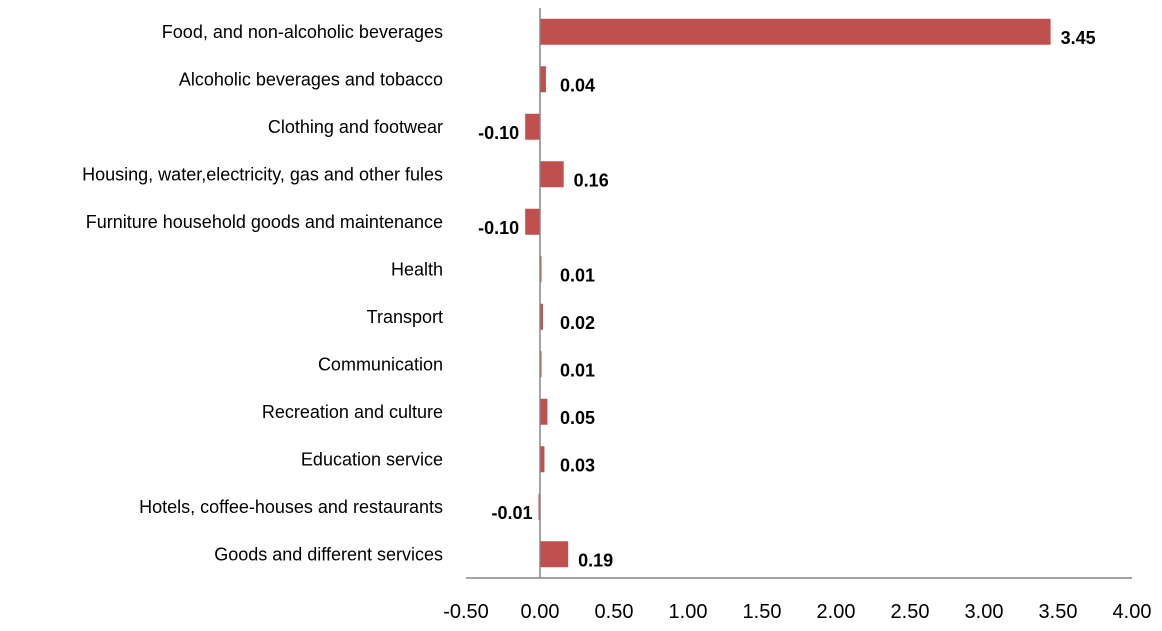 The height and width of the screenshot is (631, 1162). Describe the element at coordinates (1132, 612) in the screenshot. I see `x-tick-label: 4.00` at that location.